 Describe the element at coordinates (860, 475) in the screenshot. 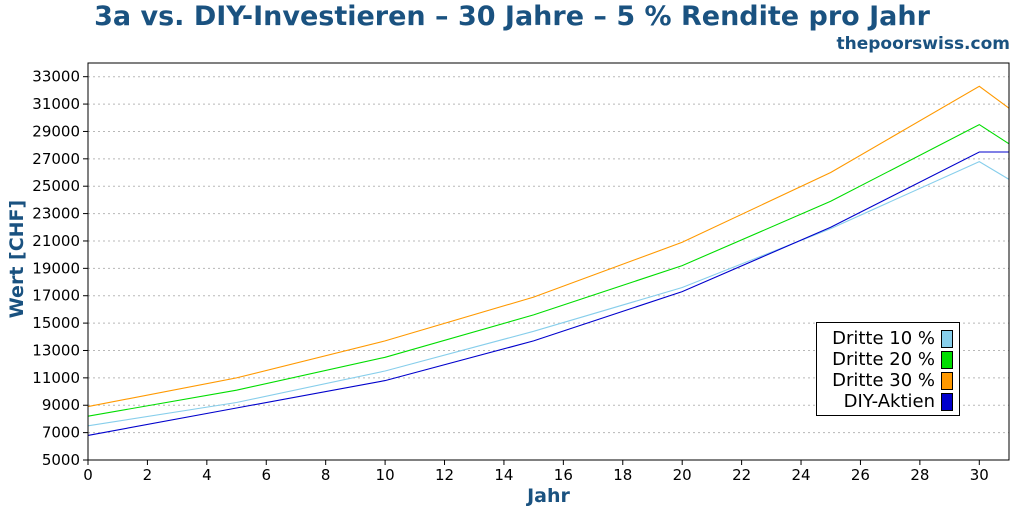

I see `x-tick-label: 26` at that location.